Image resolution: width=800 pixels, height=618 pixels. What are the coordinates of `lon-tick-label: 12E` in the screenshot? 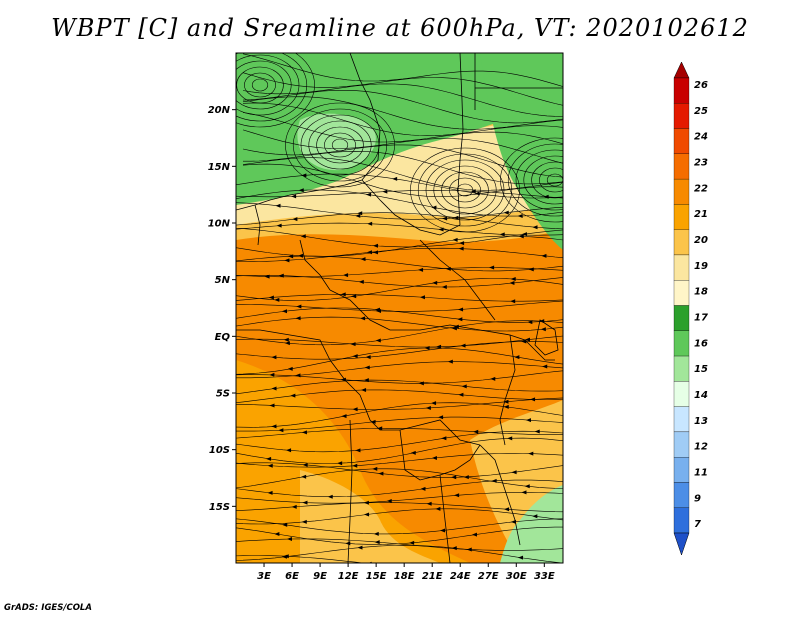 It's located at (348, 576).